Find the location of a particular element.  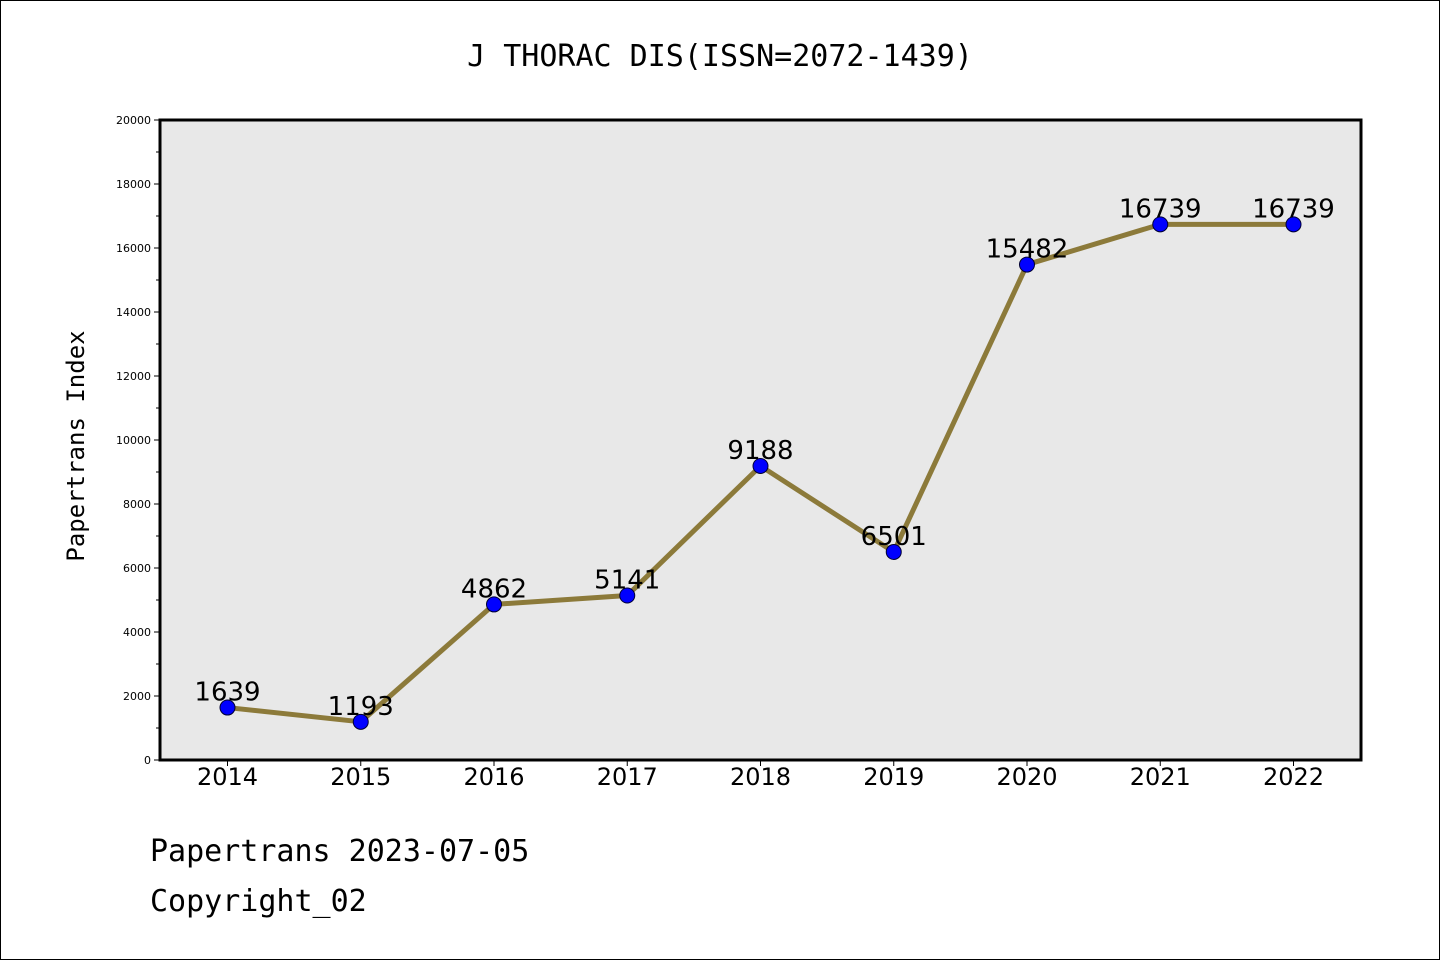

data-point-2020 is located at coordinates (1027, 264).